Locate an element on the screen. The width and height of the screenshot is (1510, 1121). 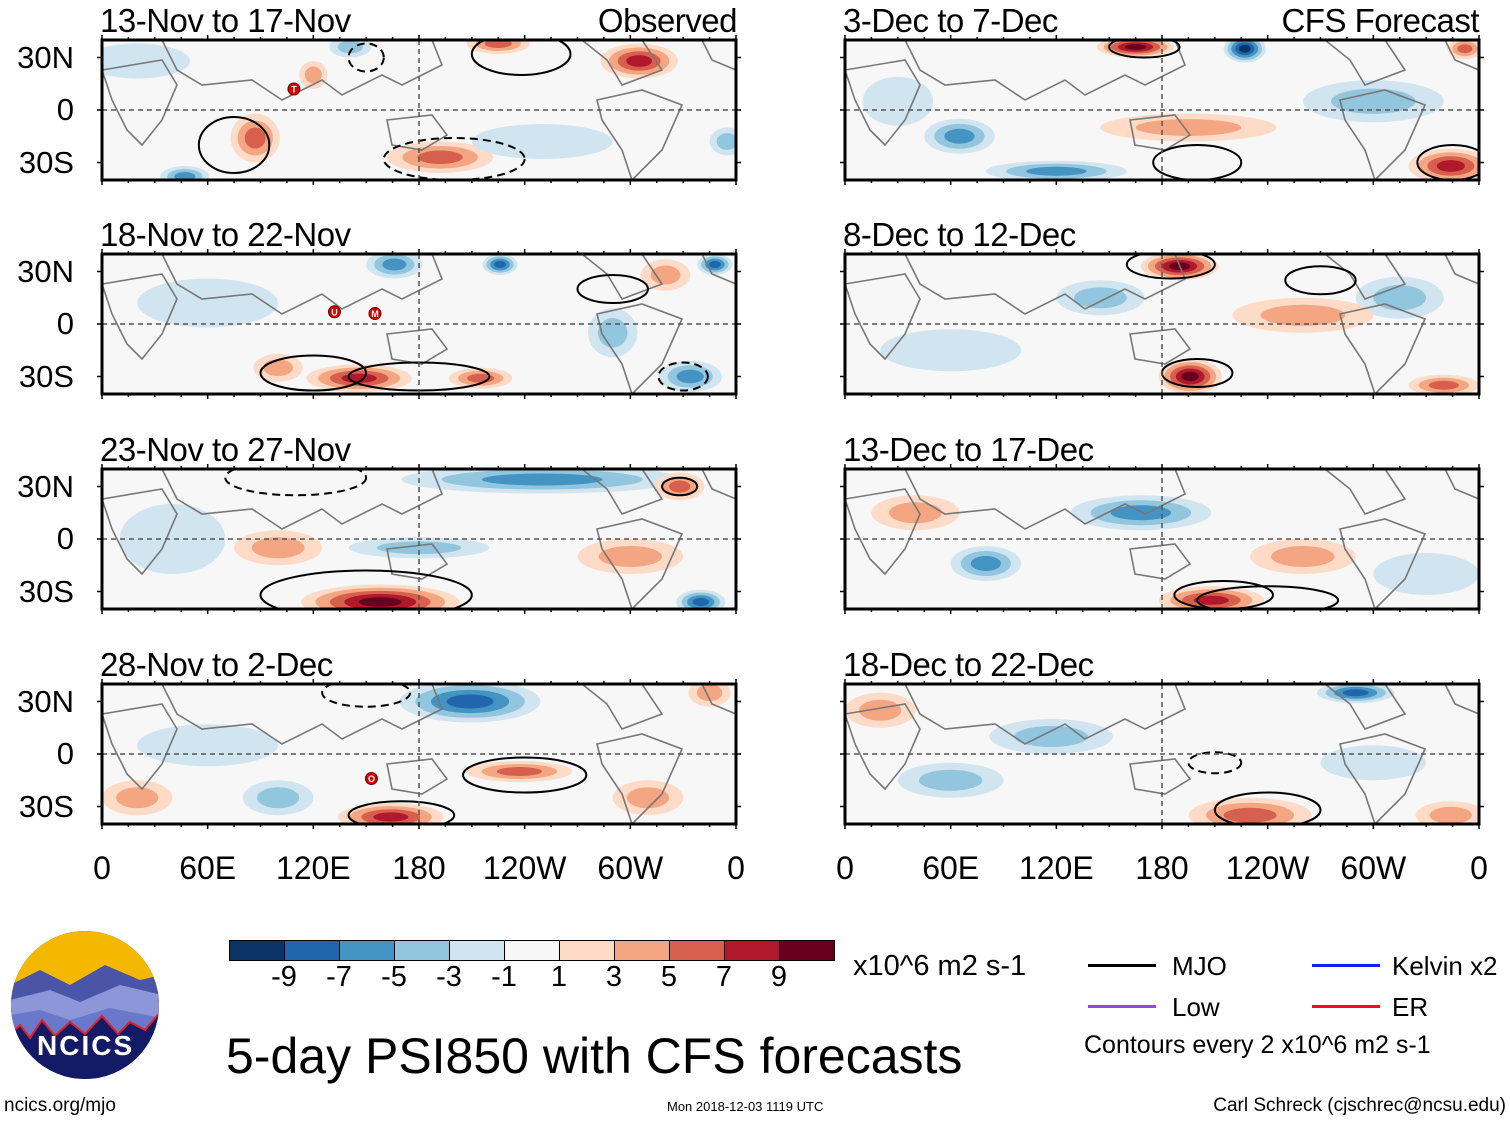
colorbar-label: -1 is located at coordinates (504, 977).